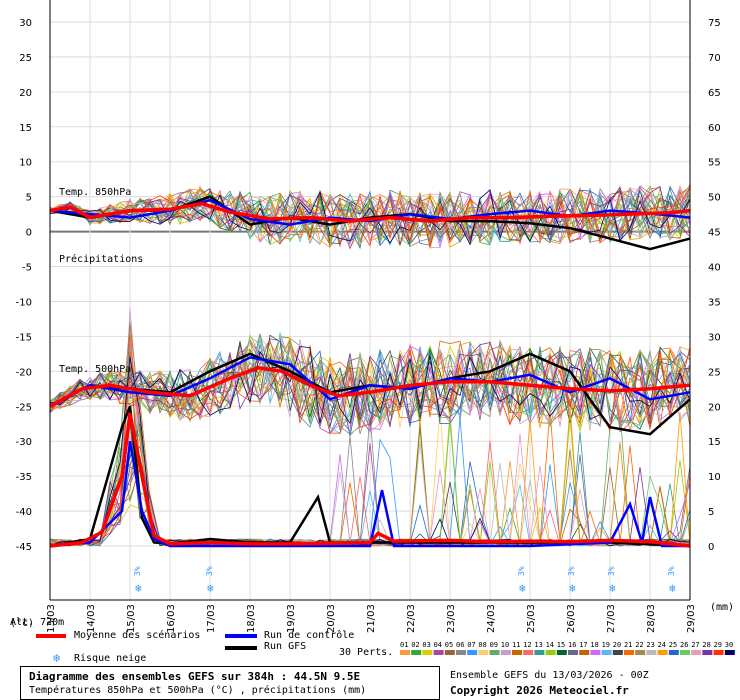 Image resolution: width=740 pixels, height=700 pixels. What do you see at coordinates (583, 645) in the screenshot?
I see `pert-legend-id: 17` at bounding box center [583, 645].